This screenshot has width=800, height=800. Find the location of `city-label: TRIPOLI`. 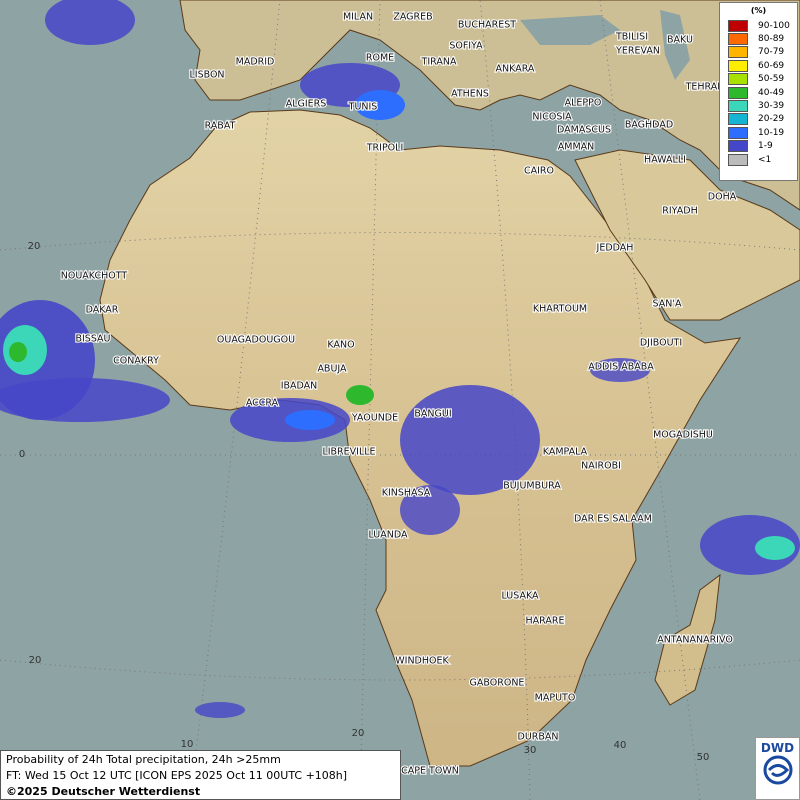

city-label: TRIPOLI is located at coordinates (385, 148).